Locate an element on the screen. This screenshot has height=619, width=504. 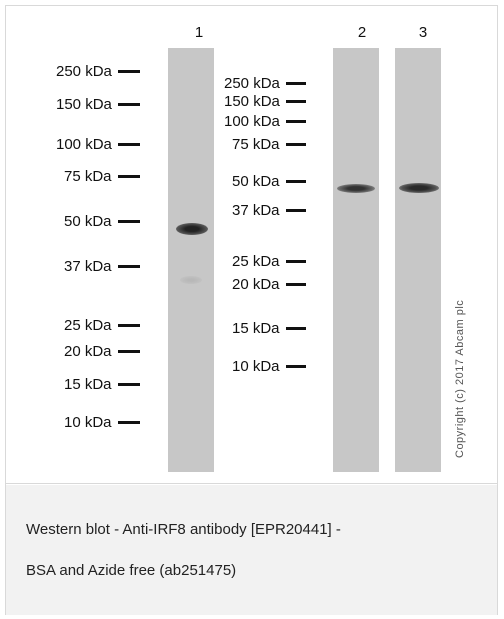
marker-right-10: 10 kDa is located at coordinates (269, 366).